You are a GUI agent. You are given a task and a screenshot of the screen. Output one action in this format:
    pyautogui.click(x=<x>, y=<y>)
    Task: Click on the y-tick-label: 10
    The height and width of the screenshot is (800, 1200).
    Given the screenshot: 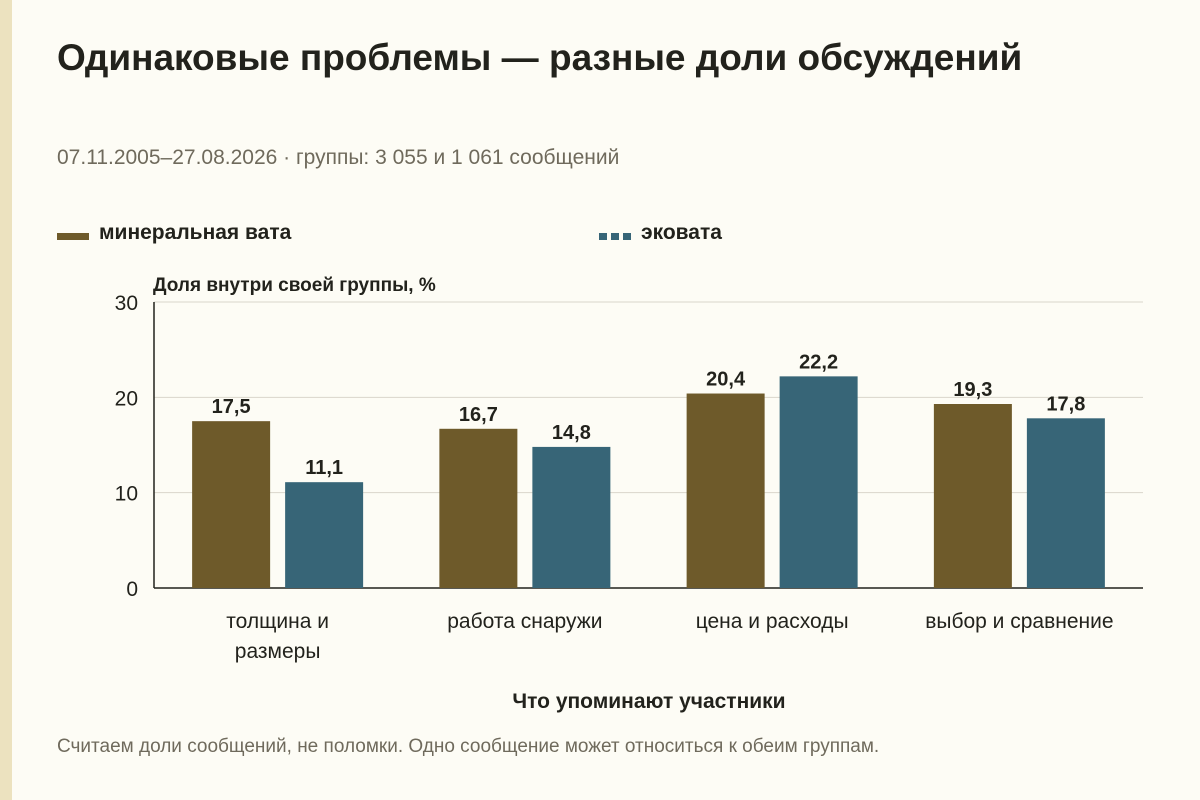 What is the action you would take?
    pyautogui.click(x=126, y=494)
    